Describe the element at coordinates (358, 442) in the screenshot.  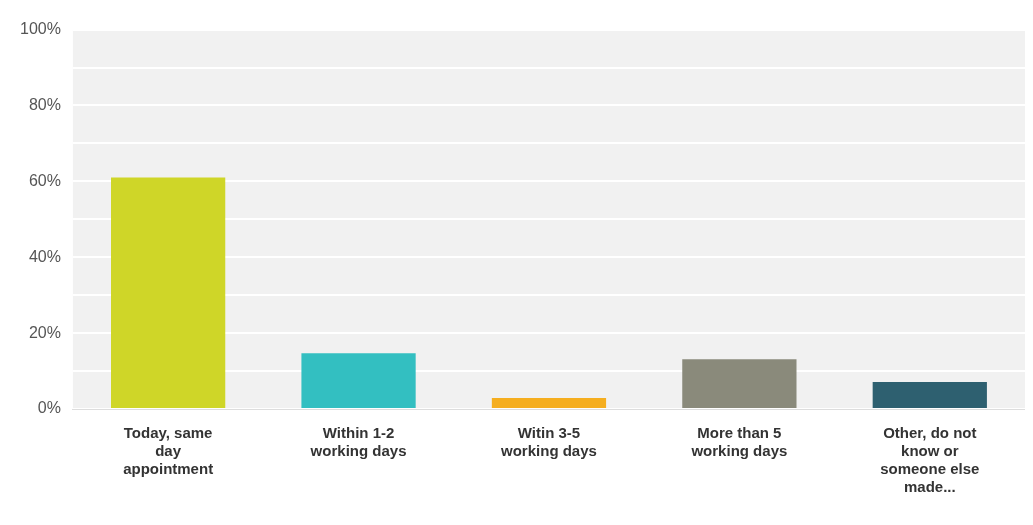
I see `x-tick-label: Within 1-2 working days` at that location.